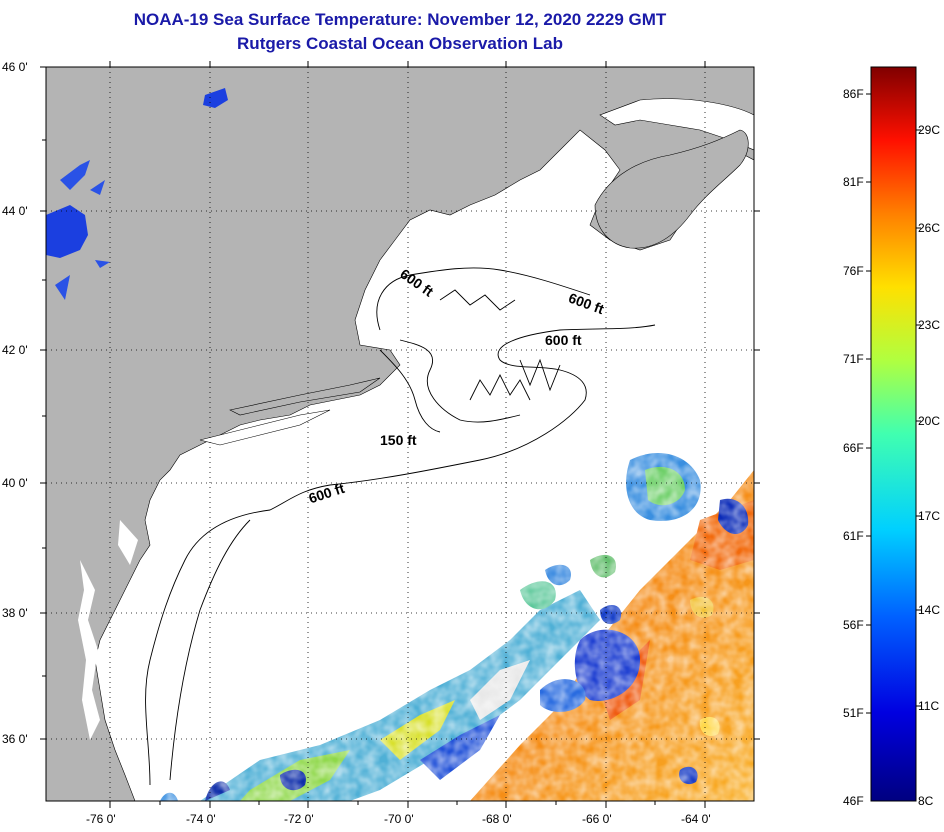 Image resolution: width=944 pixels, height=832 pixels. What do you see at coordinates (853, 182) in the screenshot?
I see `colorbar-f-label: 81F` at bounding box center [853, 182].